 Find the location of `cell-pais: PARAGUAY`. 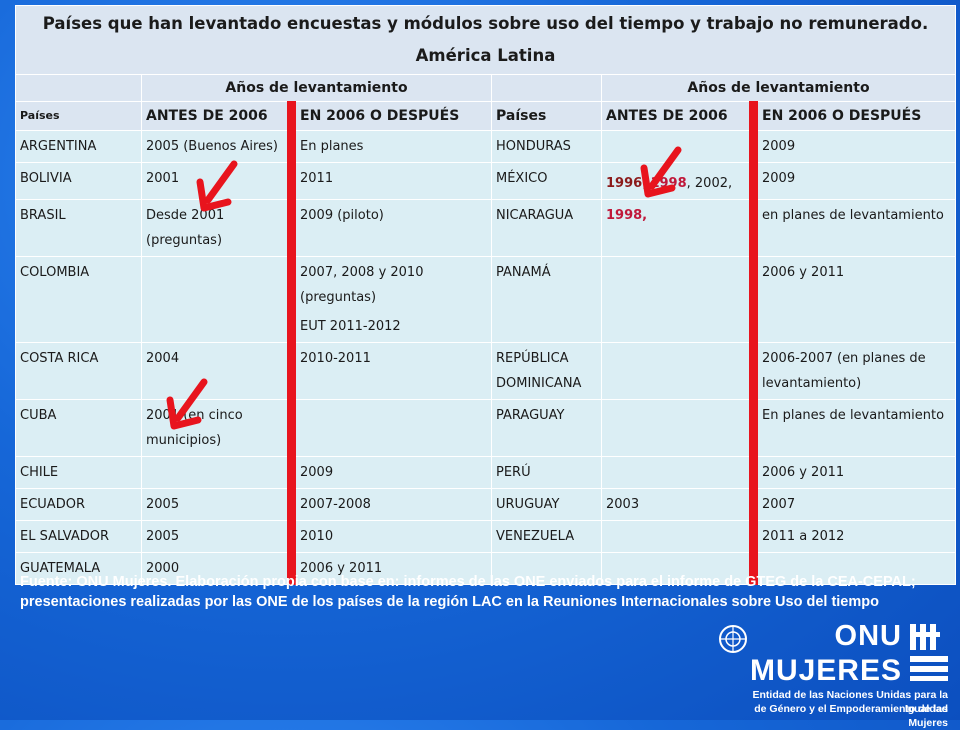

cell-pais: PARAGUAY is located at coordinates (546, 428).